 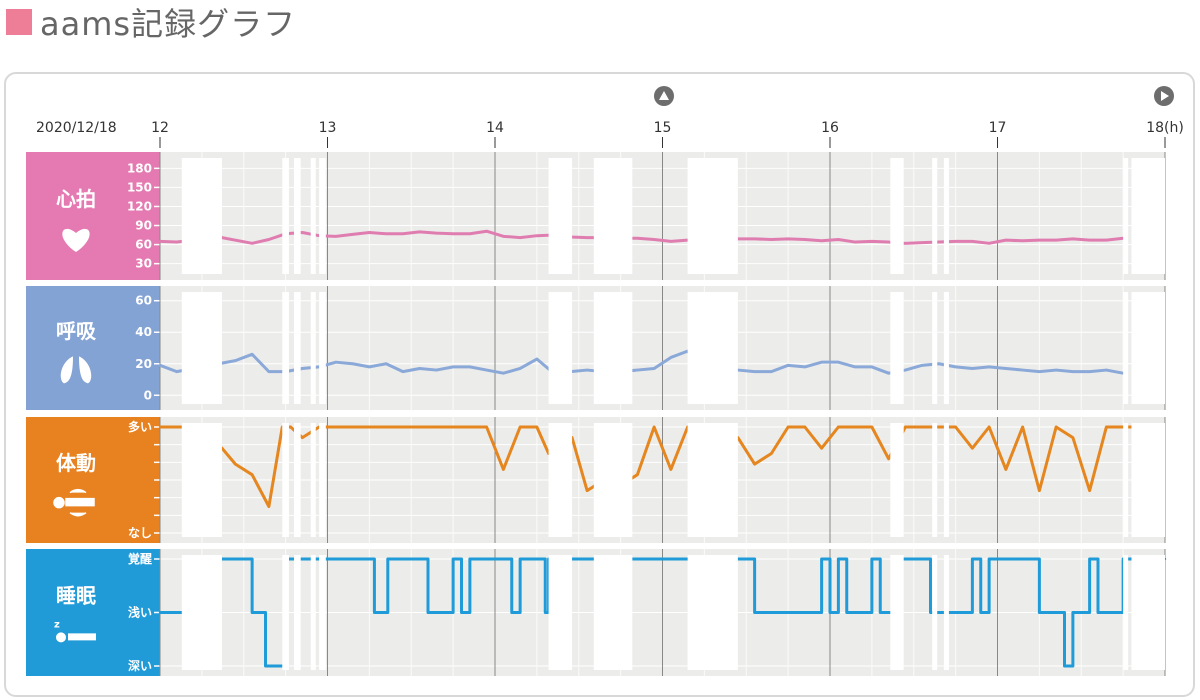 What do you see at coordinates (76, 370) in the screenshot?
I see `lungs-icon` at bounding box center [76, 370].